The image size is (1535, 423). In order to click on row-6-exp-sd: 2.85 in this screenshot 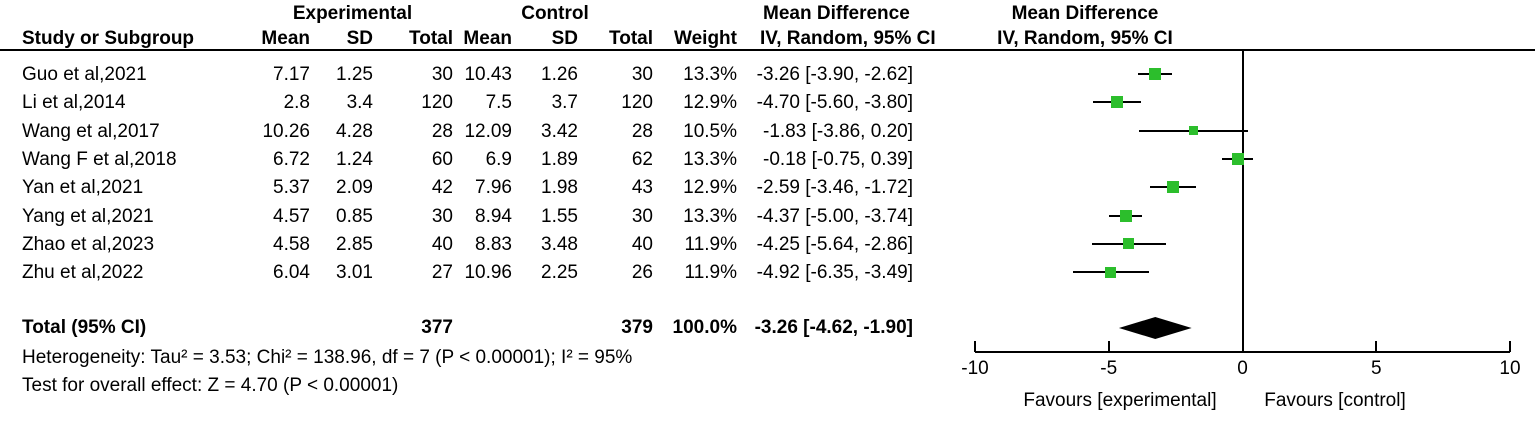, I will do `click(354, 244)`.